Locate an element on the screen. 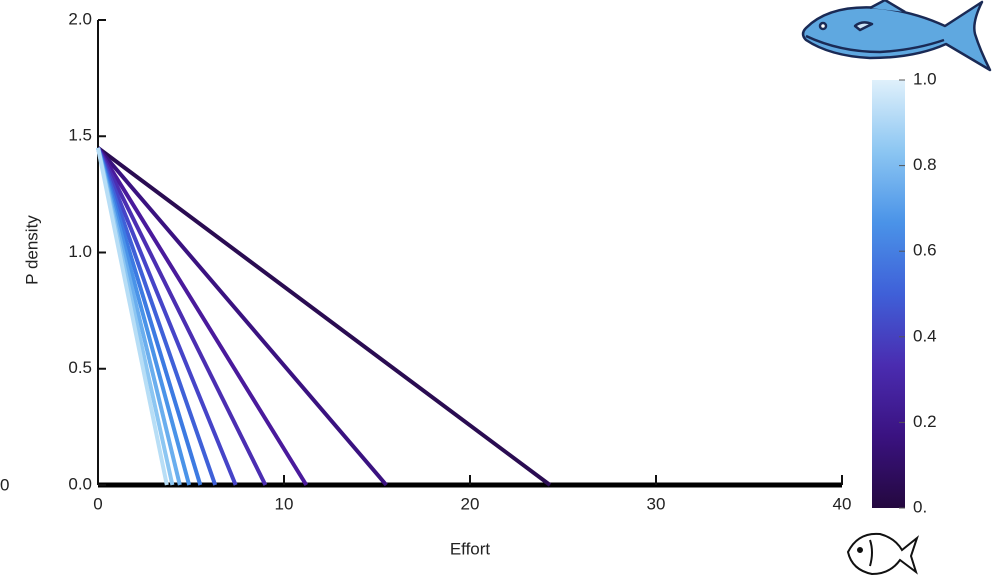  colorbar is located at coordinates (888, 294).